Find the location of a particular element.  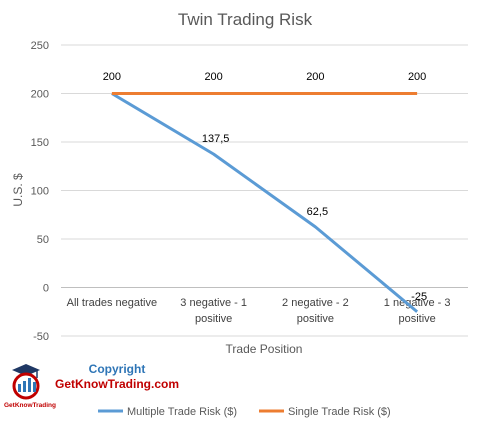

y-tick-label: 200 is located at coordinates (40, 95).